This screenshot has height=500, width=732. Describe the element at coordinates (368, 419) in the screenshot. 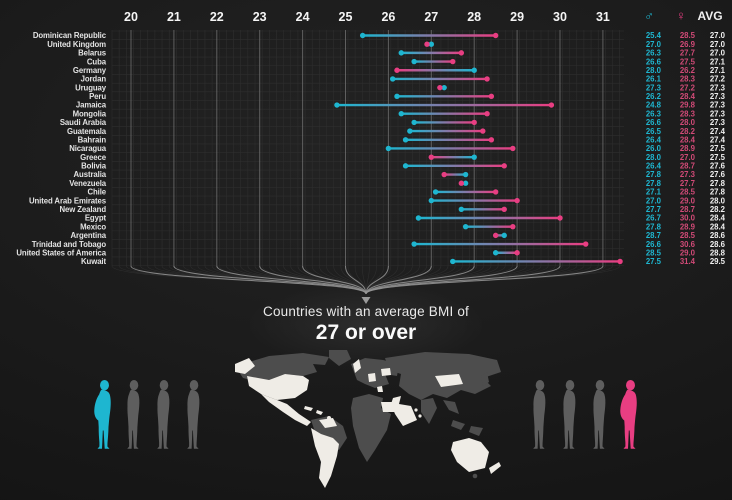

I see `world-map` at that location.